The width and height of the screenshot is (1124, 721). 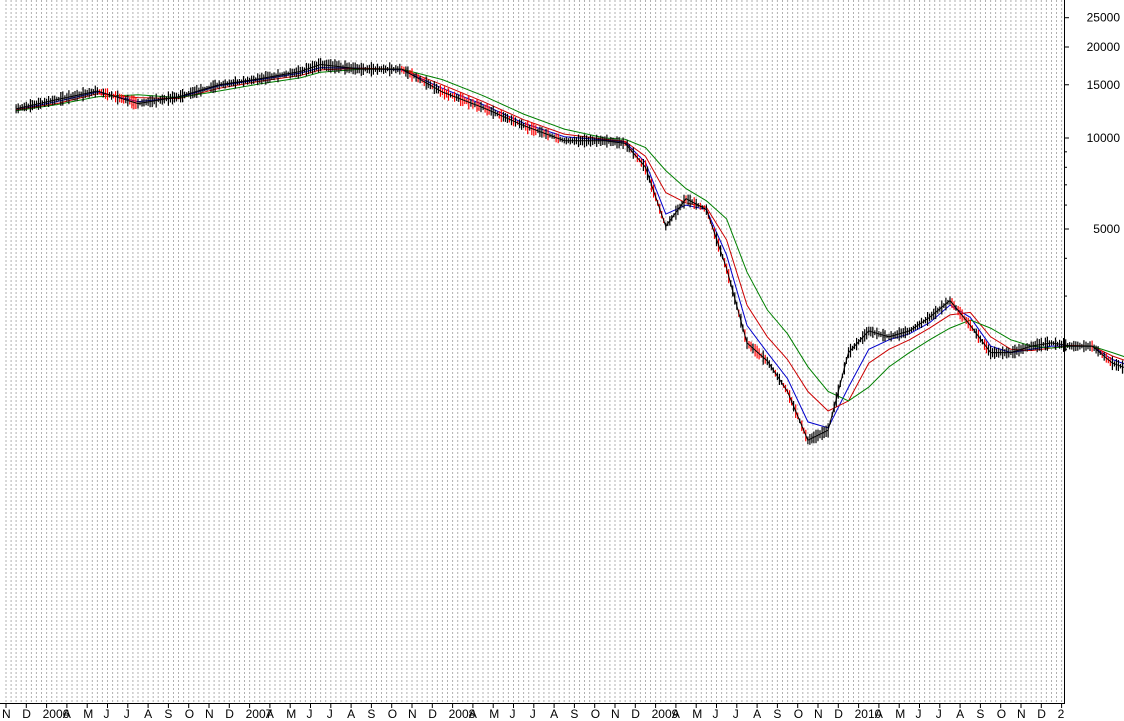 I want to click on y-tick-label: 5000, so click(x=1106, y=229).